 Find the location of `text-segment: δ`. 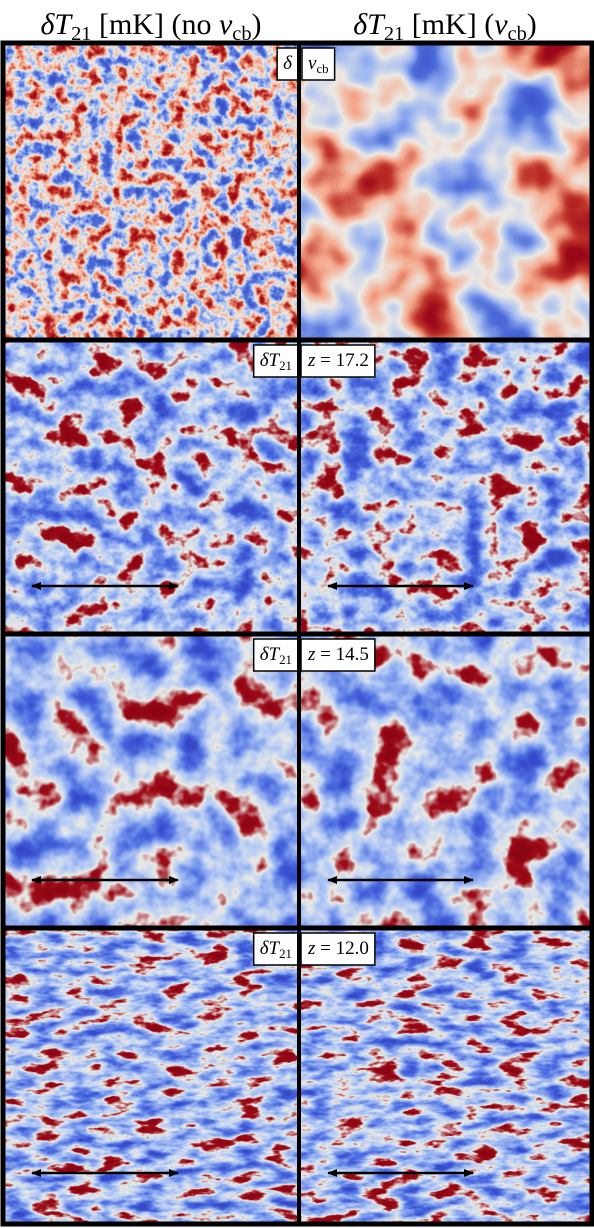

text-segment: δ is located at coordinates (288, 63).